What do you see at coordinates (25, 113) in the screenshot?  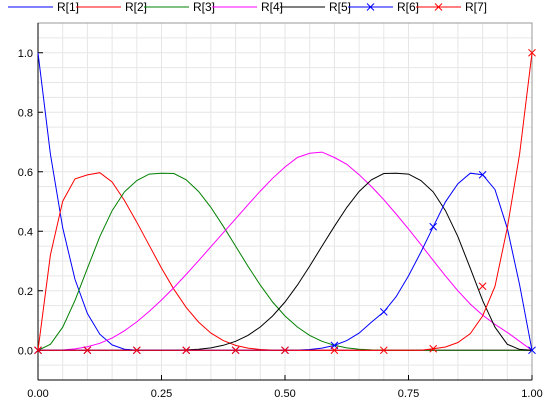 I see `y-tick-label: 0.8` at bounding box center [25, 113].